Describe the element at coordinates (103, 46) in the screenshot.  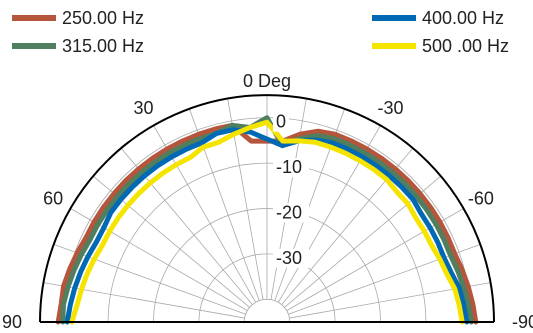
I see `legend-label: 315.00 Hz` at that location.